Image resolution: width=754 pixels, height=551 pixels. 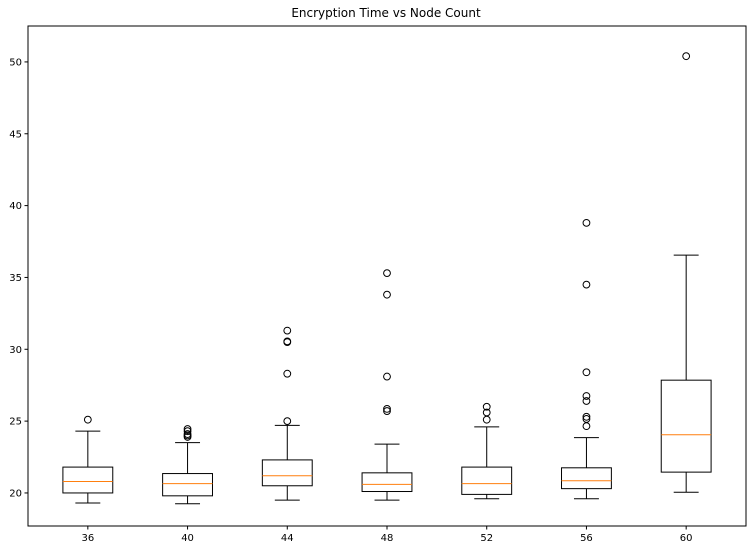 What do you see at coordinates (686, 538) in the screenshot?
I see `x-tick-label: 60` at bounding box center [686, 538].